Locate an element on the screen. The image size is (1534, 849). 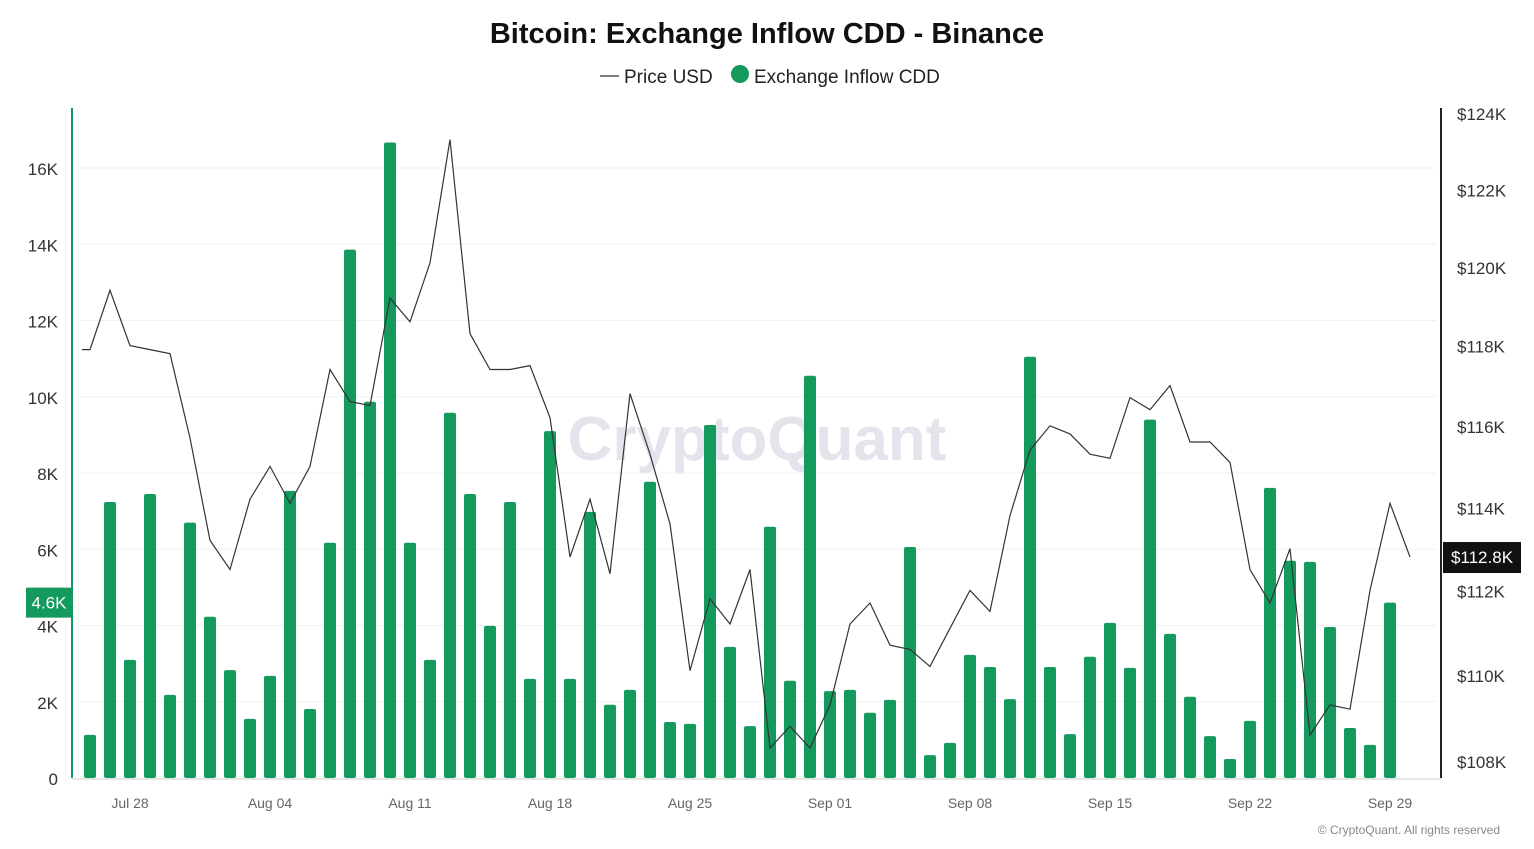
legend-price-label: Price USD is located at coordinates (668, 77).